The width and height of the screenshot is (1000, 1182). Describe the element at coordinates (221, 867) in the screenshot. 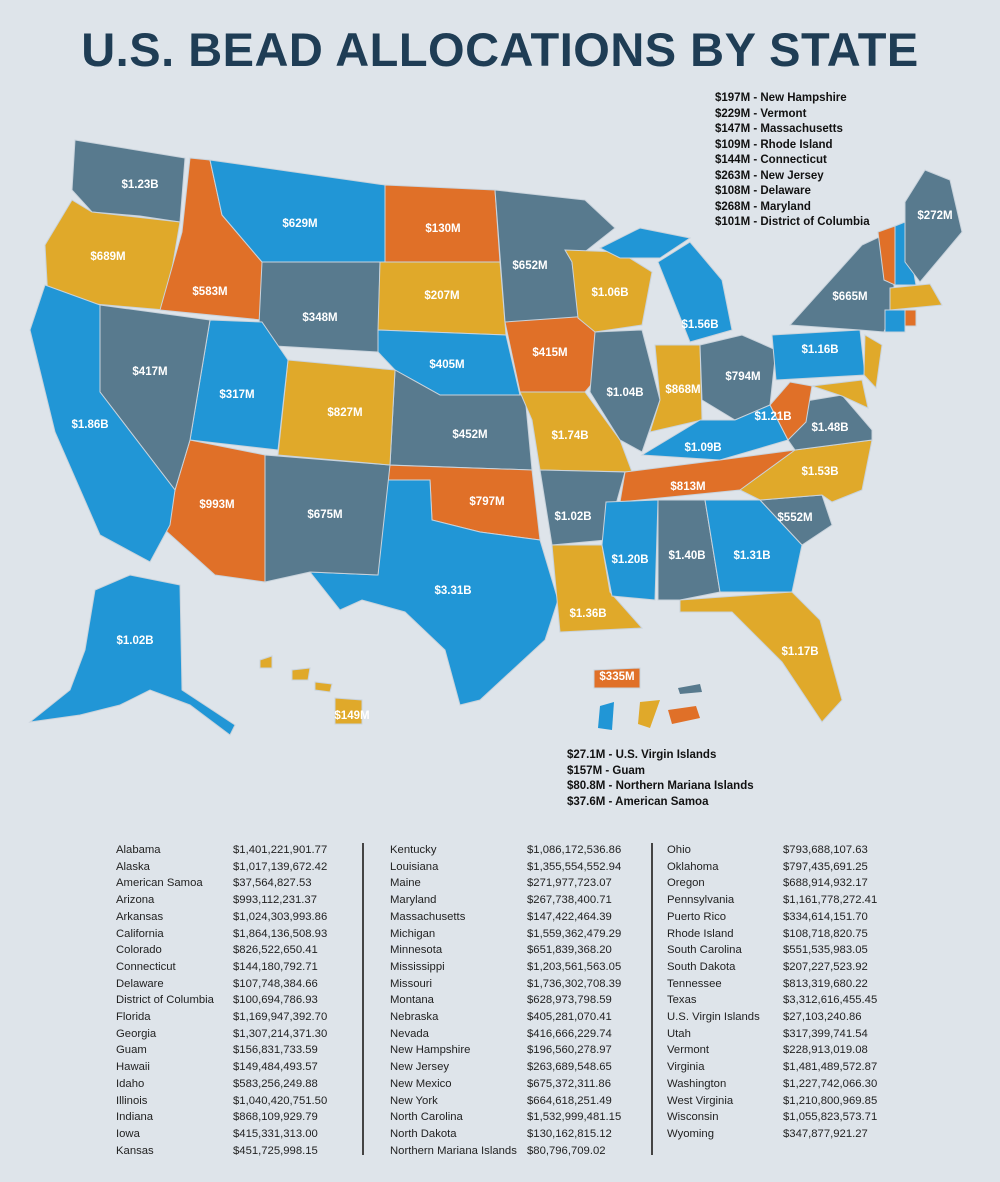

I see `table-row: Alaska $1,017,139,672.42` at that location.